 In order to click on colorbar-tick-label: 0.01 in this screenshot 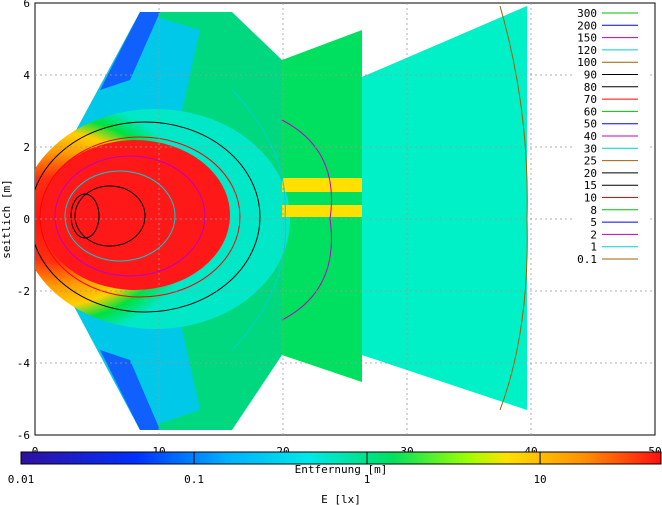, I will do `click(21, 479)`.